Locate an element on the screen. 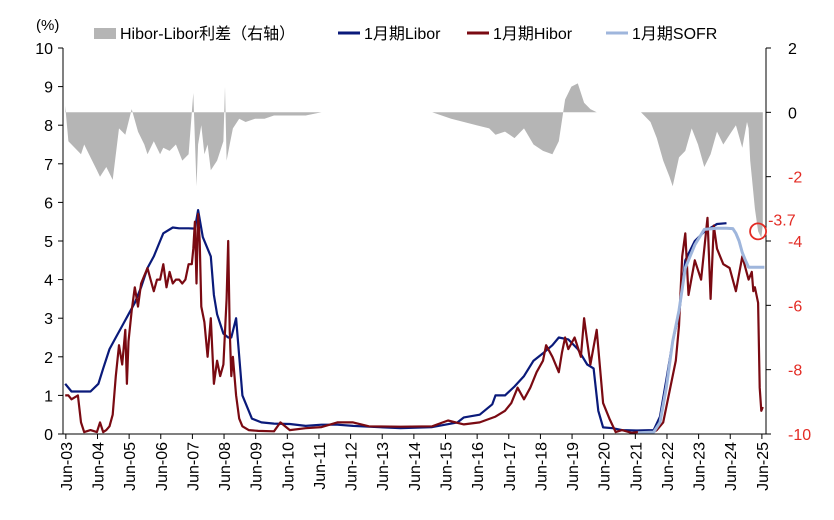 The width and height of the screenshot is (834, 520). x-tick-label: Jun-11 is located at coordinates (320, 466).